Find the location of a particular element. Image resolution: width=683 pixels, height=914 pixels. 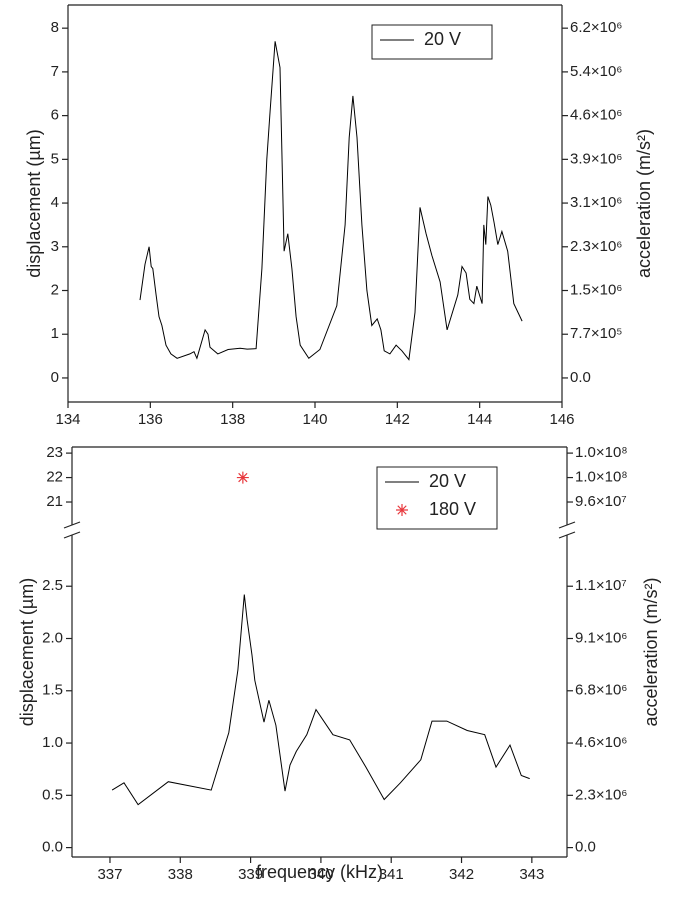

y2-tick-label: 9.1×10⁶ is located at coordinates (601, 637).